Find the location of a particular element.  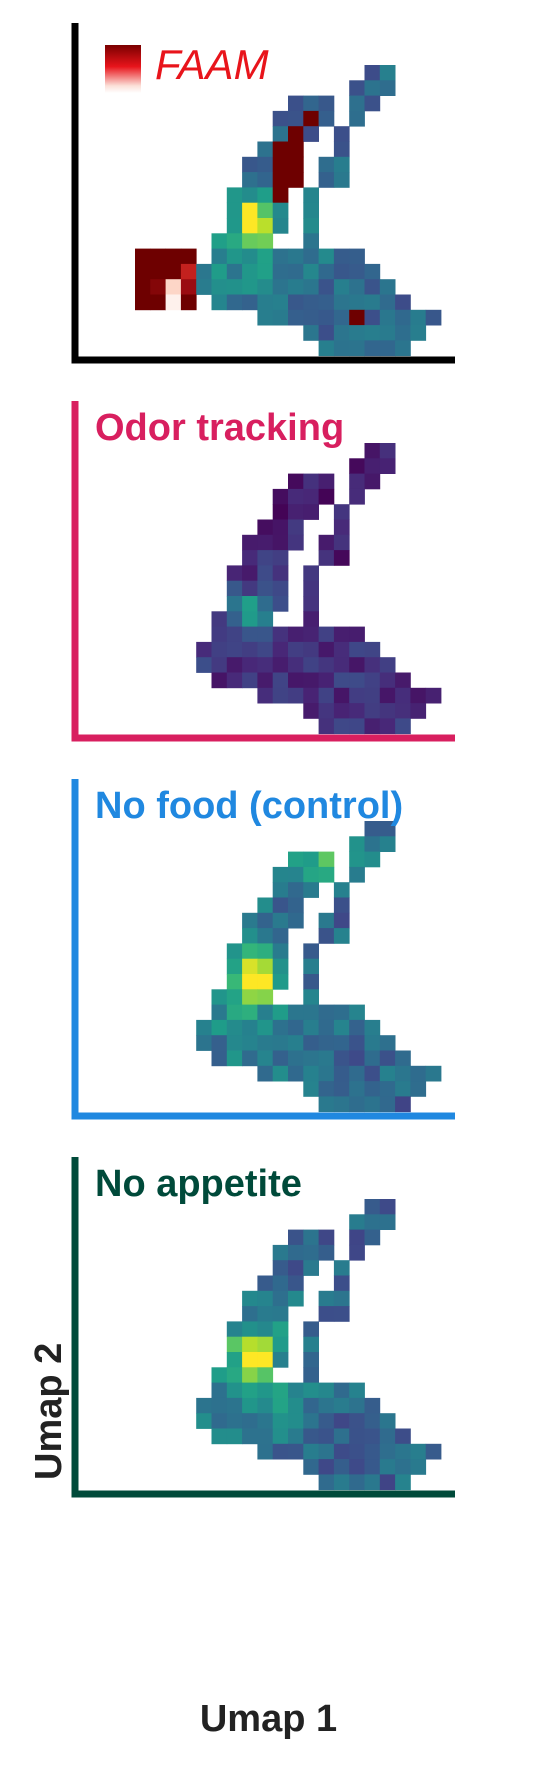

heatmap-no-appetite is located at coordinates (263, 1327).